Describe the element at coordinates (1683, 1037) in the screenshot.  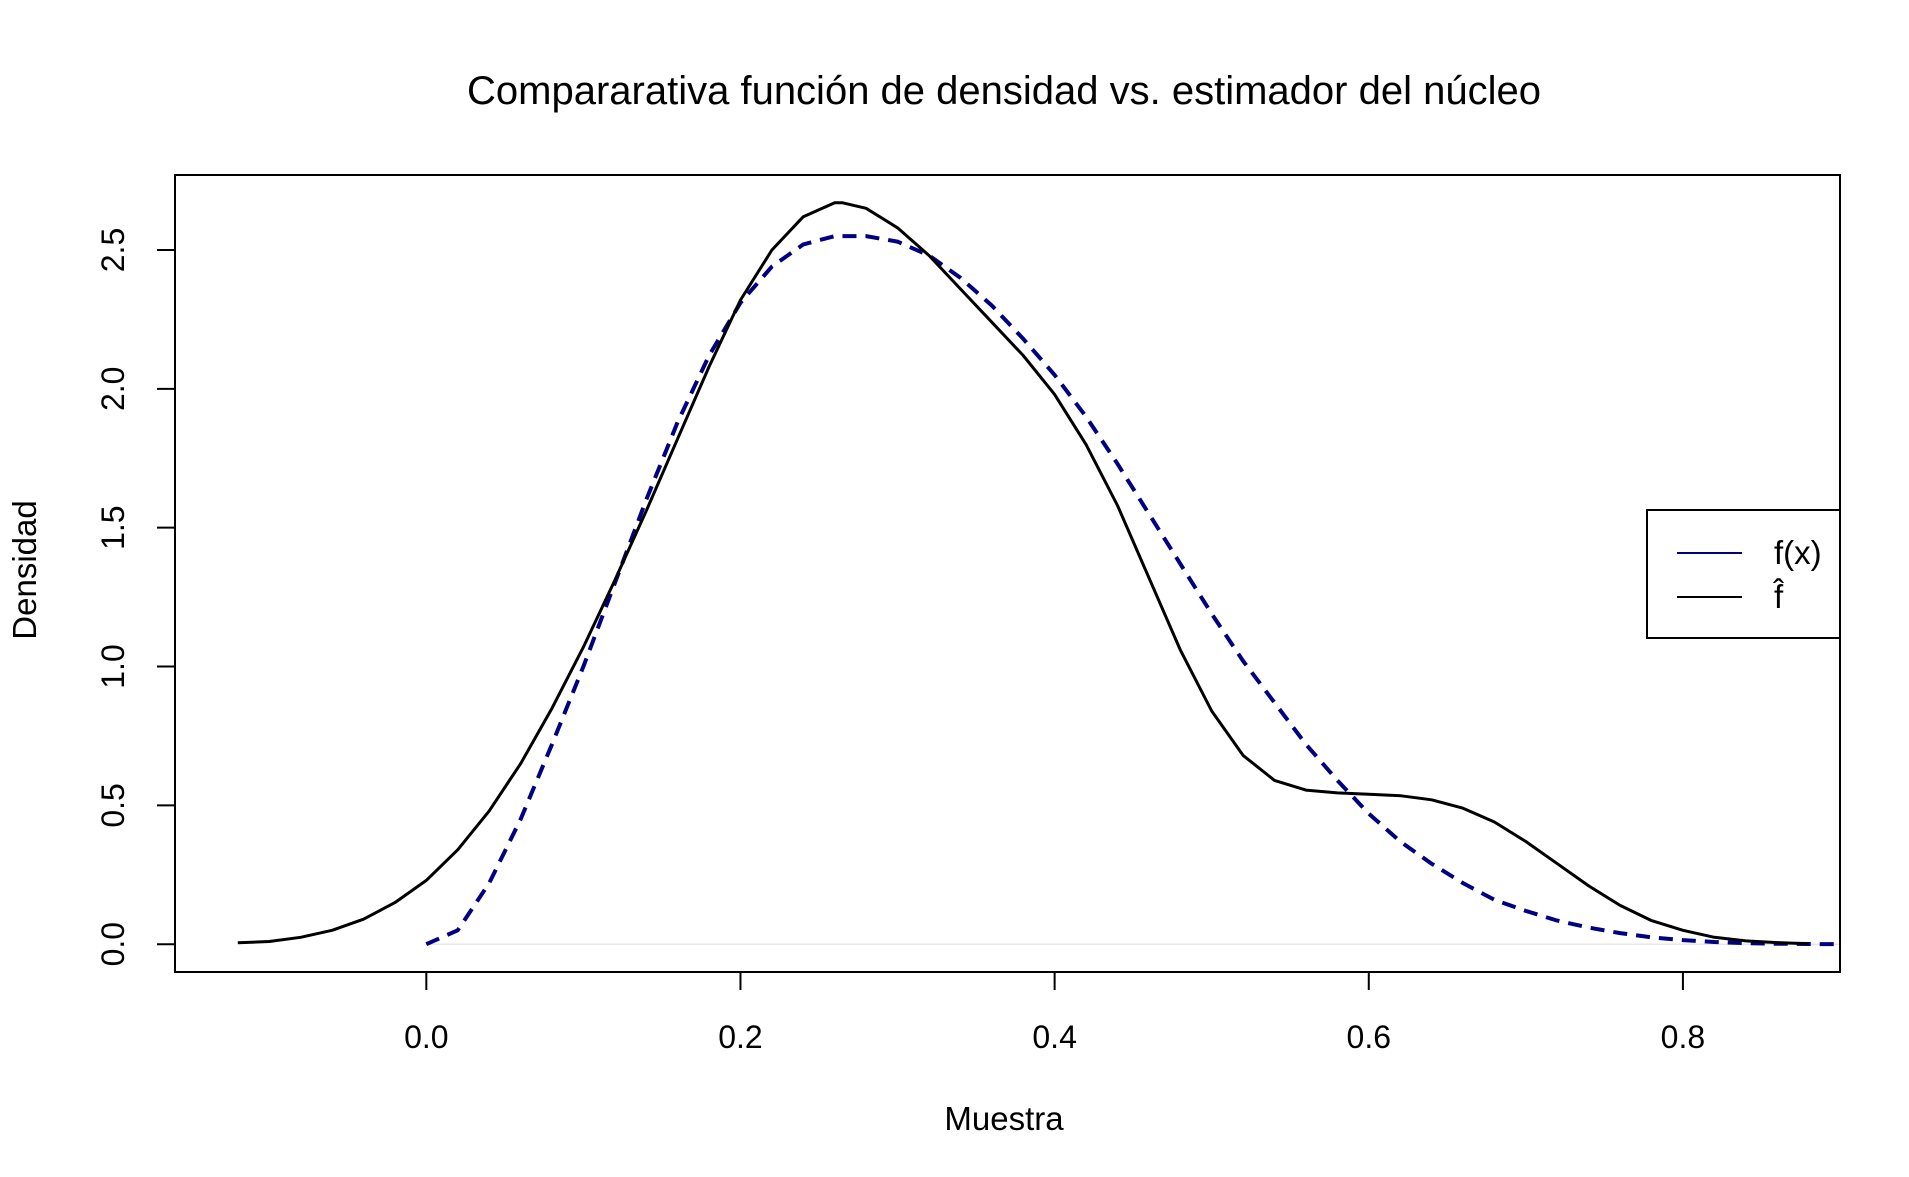
I see `x-tick-label: 0.8` at that location.